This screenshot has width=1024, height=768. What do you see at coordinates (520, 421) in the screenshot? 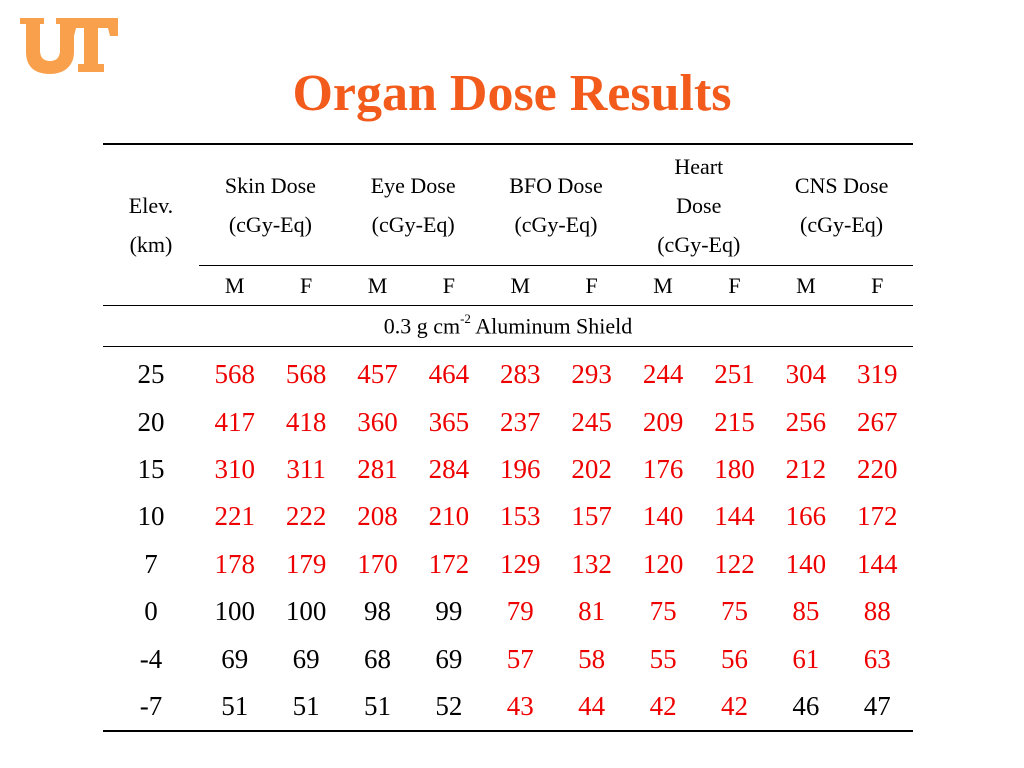
I see `dose-cell: 237` at bounding box center [520, 421].